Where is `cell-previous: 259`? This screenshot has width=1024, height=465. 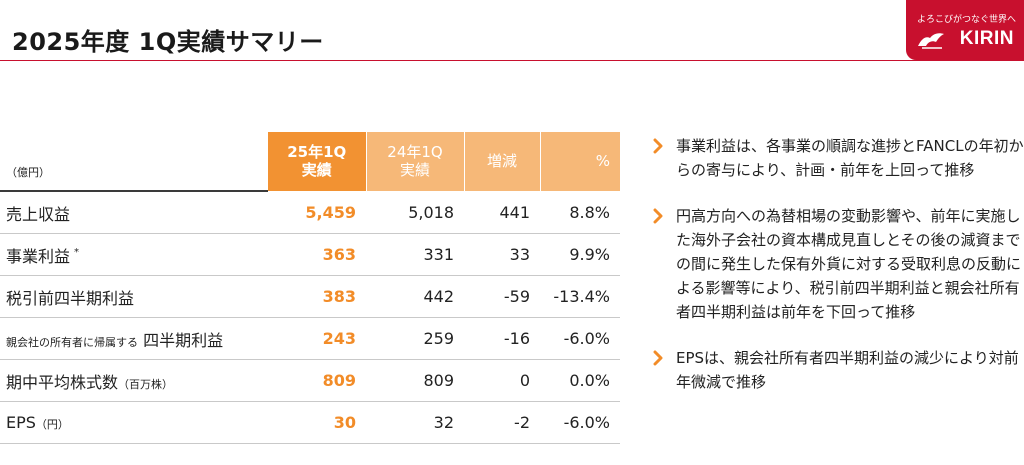 cell-previous: 259 is located at coordinates (415, 338).